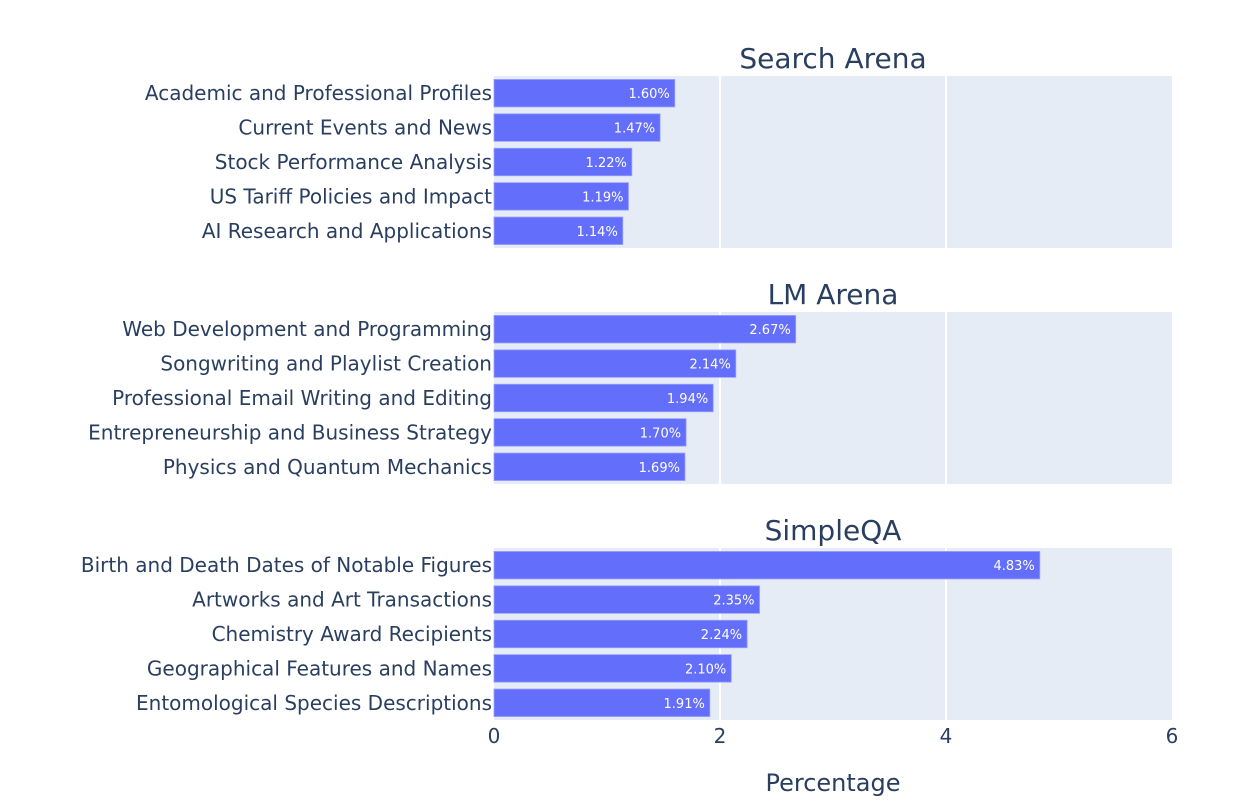 The width and height of the screenshot is (1236, 810). Describe the element at coordinates (352, 634) in the screenshot. I see `category-label: Chemistry Award Recipients` at that location.